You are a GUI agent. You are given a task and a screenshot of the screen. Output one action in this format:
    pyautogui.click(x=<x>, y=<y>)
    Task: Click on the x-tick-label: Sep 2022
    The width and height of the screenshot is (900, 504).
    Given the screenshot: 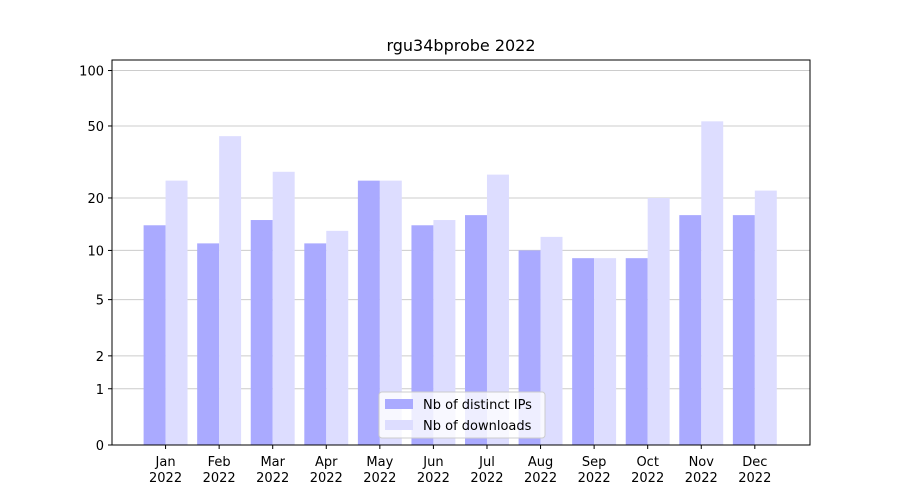 What is the action you would take?
    pyautogui.click(x=594, y=470)
    